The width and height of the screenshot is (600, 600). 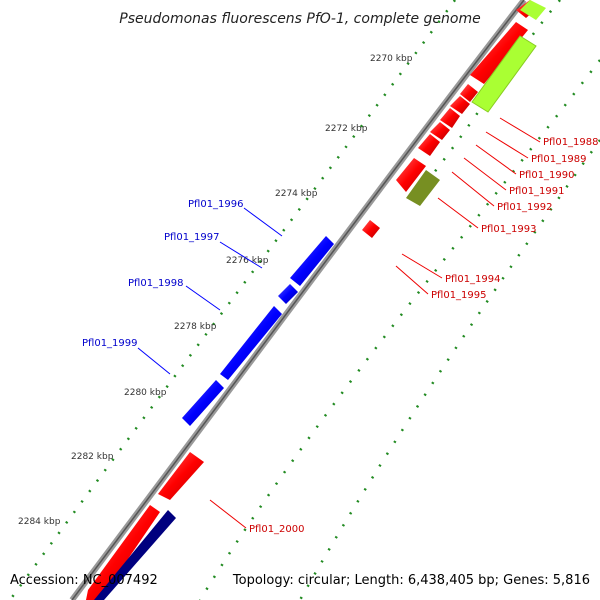 What do you see at coordinates (247, 261) in the screenshot?
I see `scale-tick-2276: 2276 kbp` at bounding box center [247, 261].